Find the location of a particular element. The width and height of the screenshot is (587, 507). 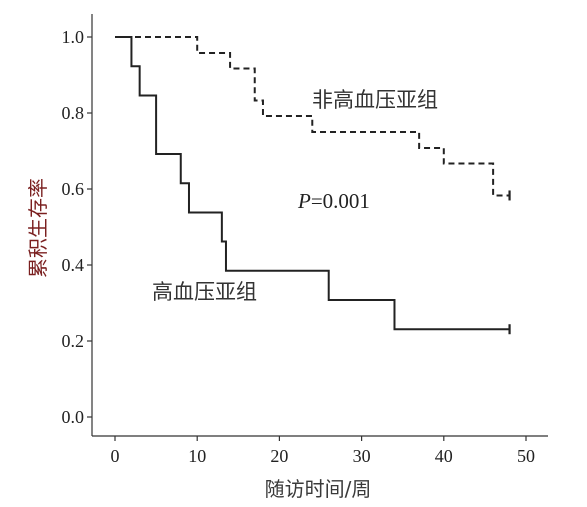

x-tick-label: 0 is located at coordinates (115, 456).